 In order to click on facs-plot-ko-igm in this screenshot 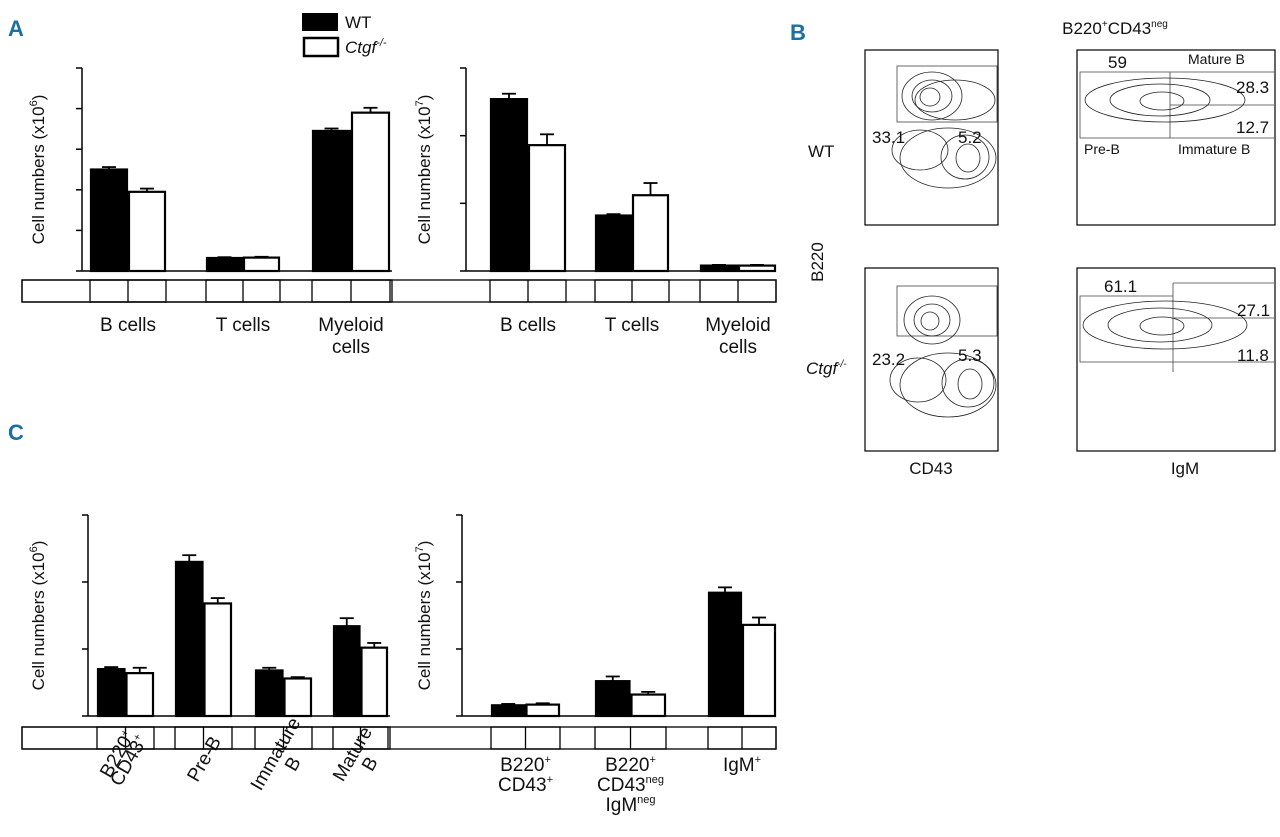, I will do `click(1176, 359)`.